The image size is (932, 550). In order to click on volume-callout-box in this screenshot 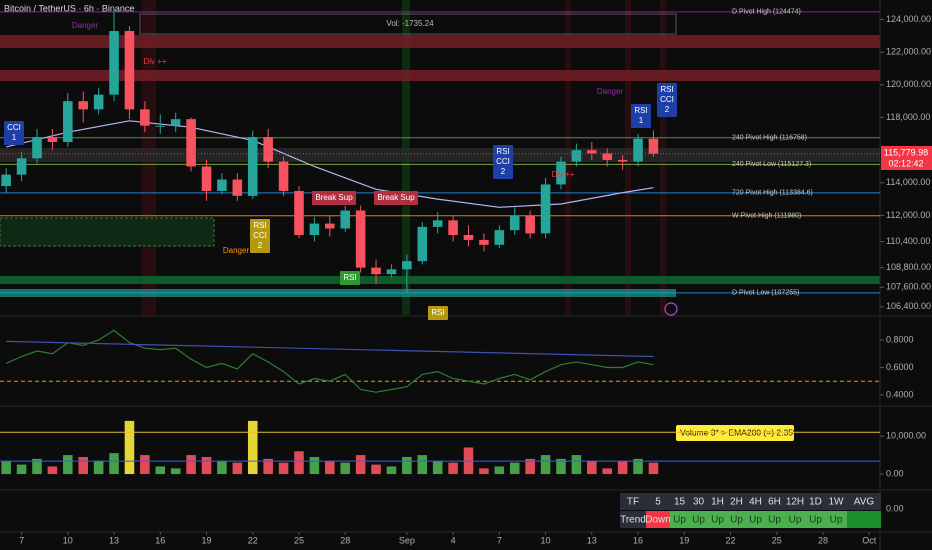, I will do `click(735, 433)`.